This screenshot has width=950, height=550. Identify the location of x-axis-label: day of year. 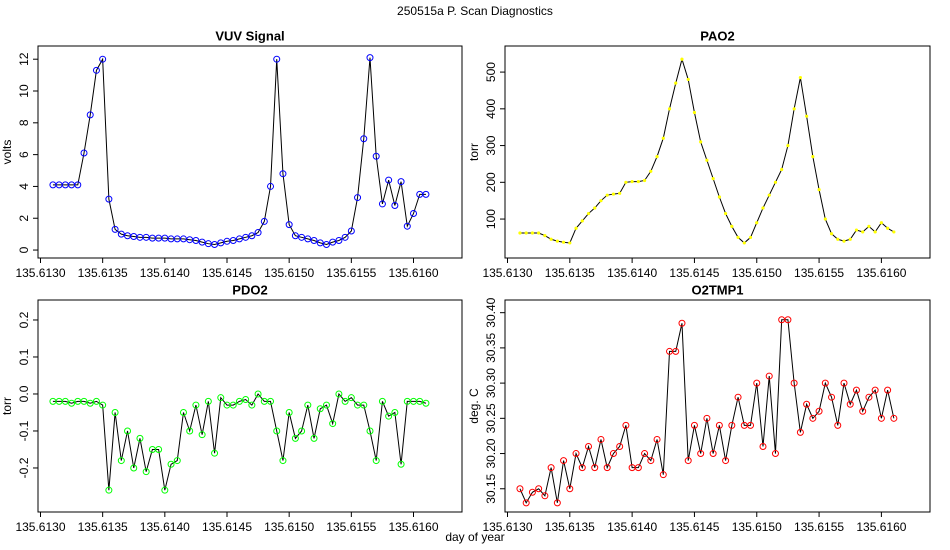
(474, 537).